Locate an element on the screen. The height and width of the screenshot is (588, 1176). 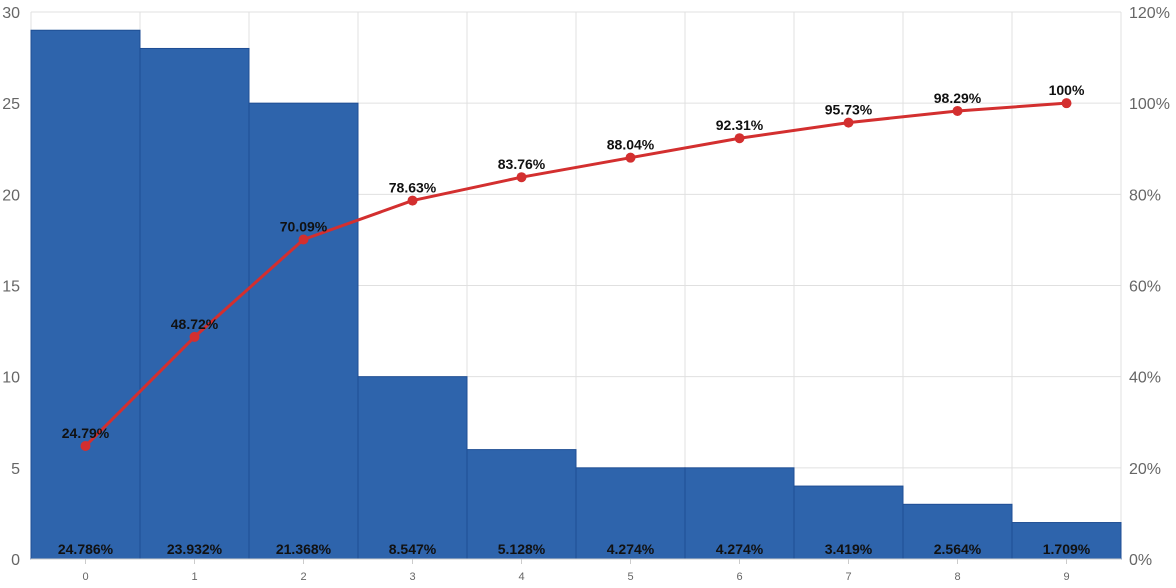
y-left-tick-label: 20 is located at coordinates (11, 195).